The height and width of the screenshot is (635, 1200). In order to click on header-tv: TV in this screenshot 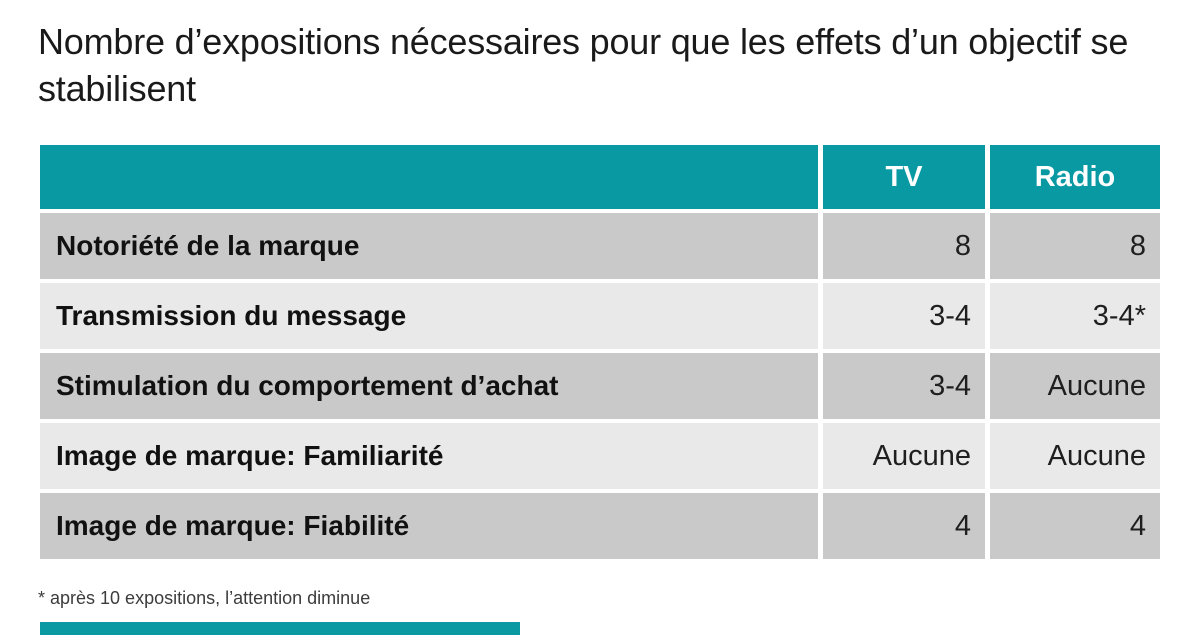, I will do `click(904, 177)`.